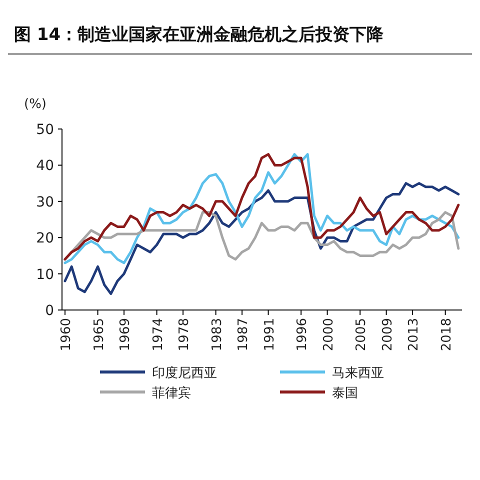  Describe the element at coordinates (45, 202) in the screenshot. I see `y-tick-label: 30` at that location.